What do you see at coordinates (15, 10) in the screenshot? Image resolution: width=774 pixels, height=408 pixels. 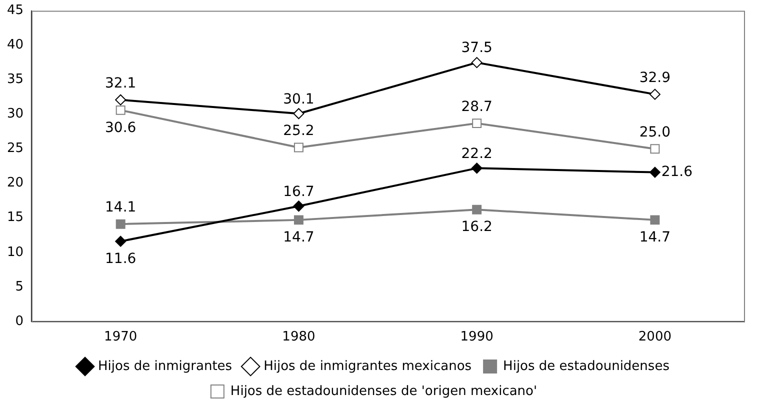 I see `y-tick-label: 45` at bounding box center [15, 10].